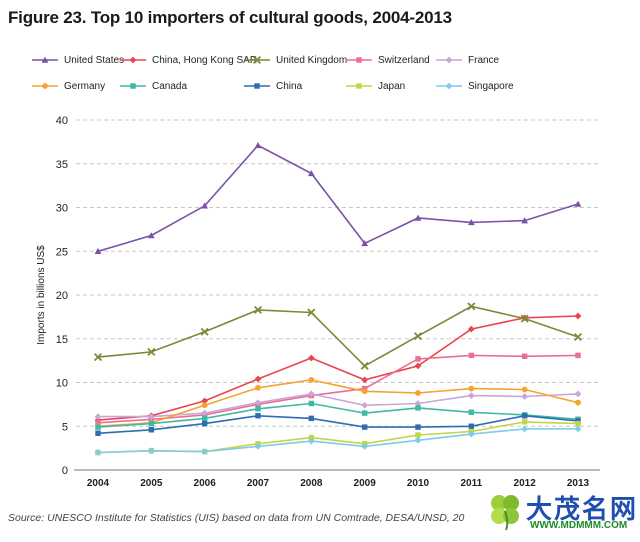  Describe the element at coordinates (404, 60) in the screenshot. I see `legend-label: Switzerland` at that location.